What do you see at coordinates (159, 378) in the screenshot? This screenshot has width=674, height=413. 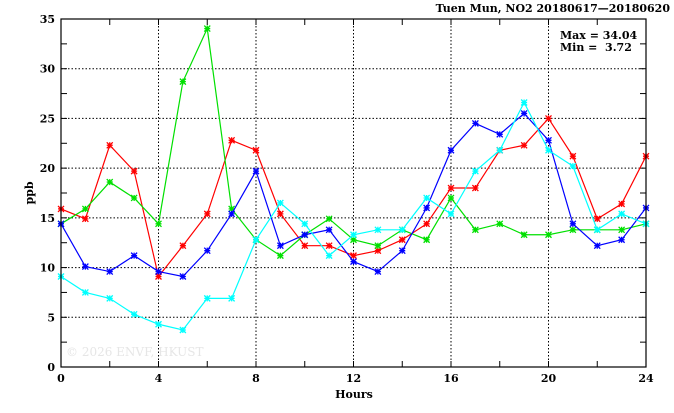 I see `x-tick-label: 4` at bounding box center [159, 378].